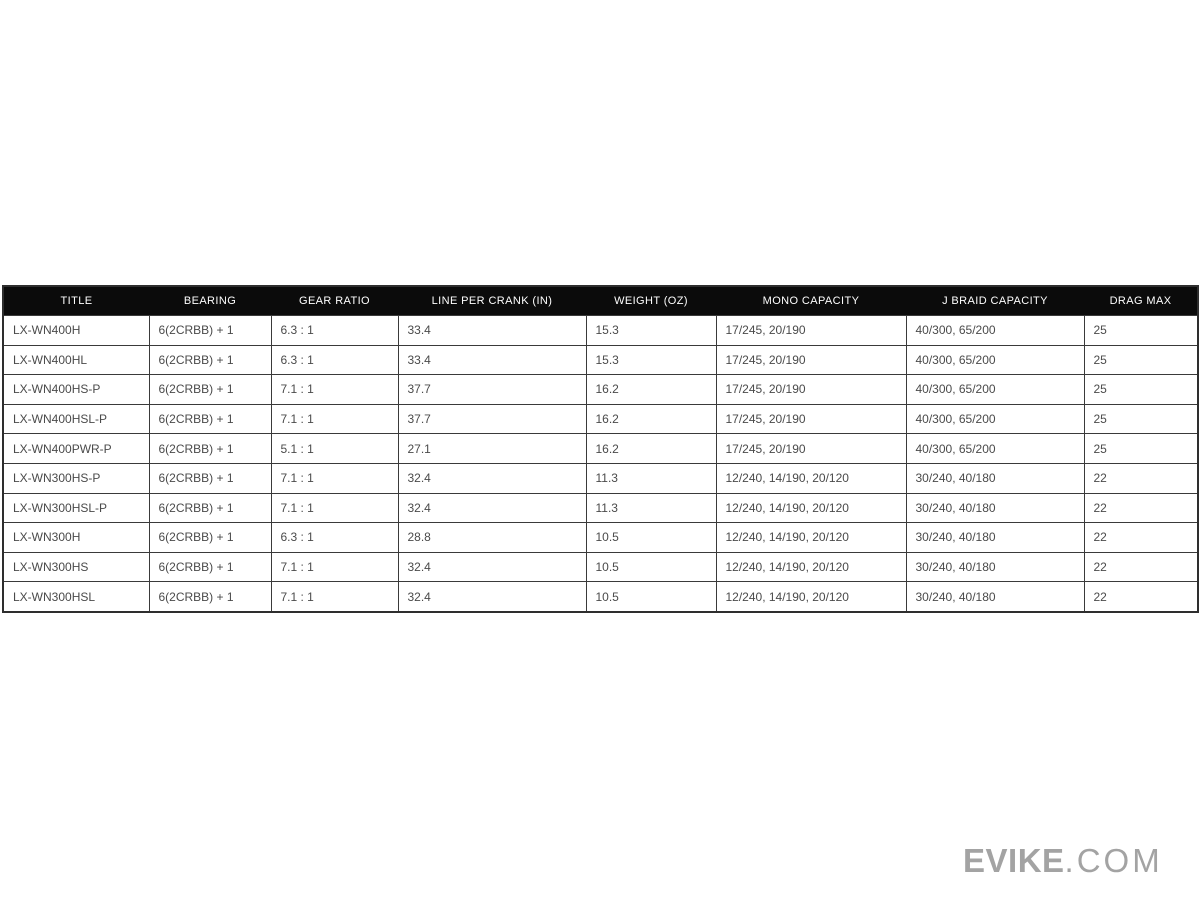 Image resolution: width=1200 pixels, height=900 pixels. What do you see at coordinates (76, 448) in the screenshot?
I see `table-cell: LX-WN400PWR-P` at bounding box center [76, 448].